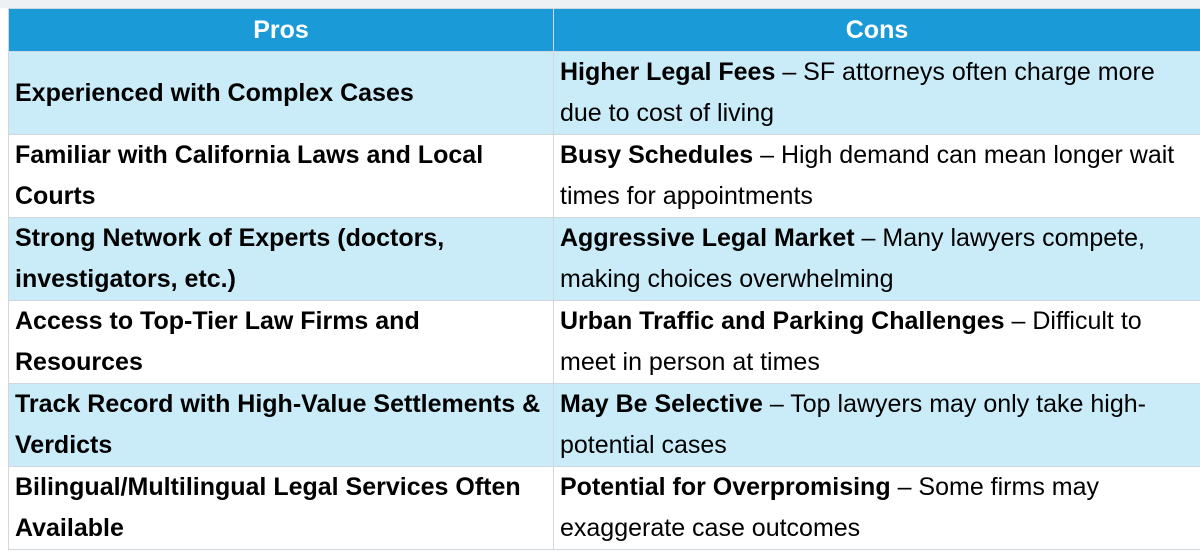  Describe the element at coordinates (876, 30) in the screenshot. I see `header-cell: Cons` at that location.